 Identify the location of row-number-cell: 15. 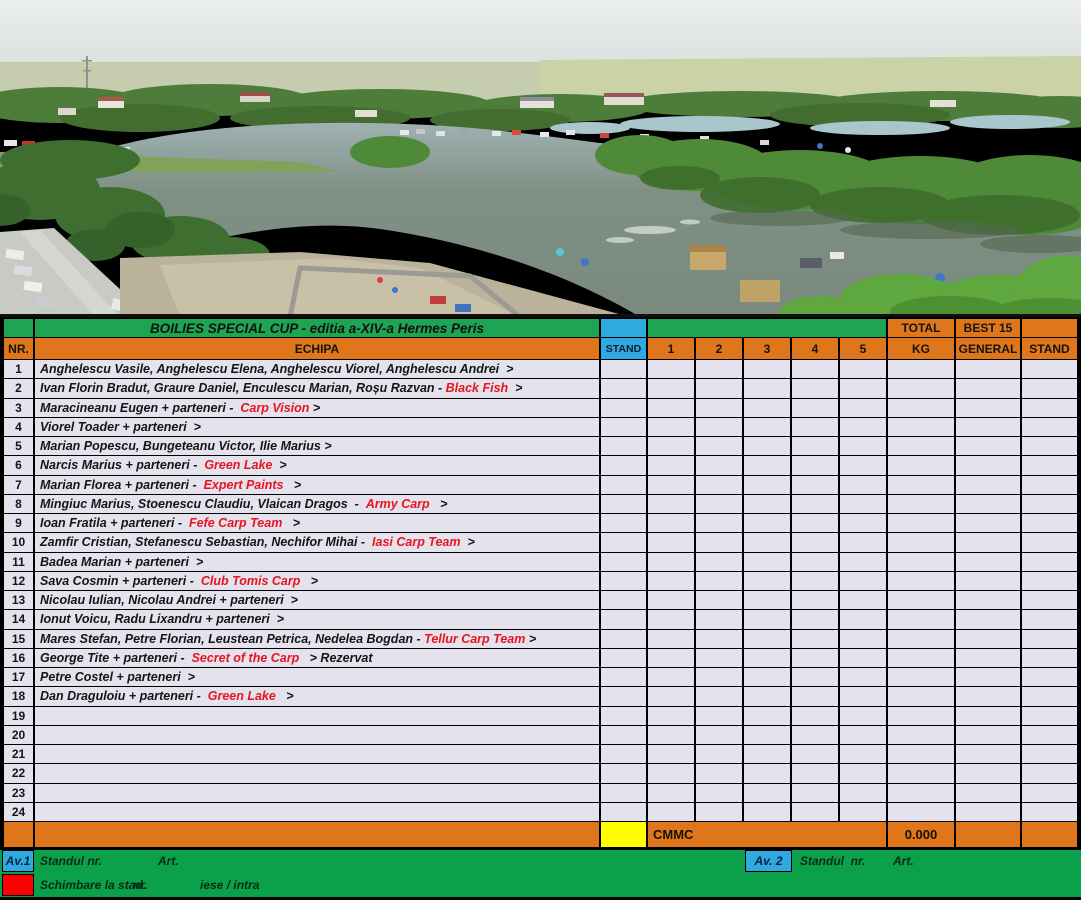
(19, 639).